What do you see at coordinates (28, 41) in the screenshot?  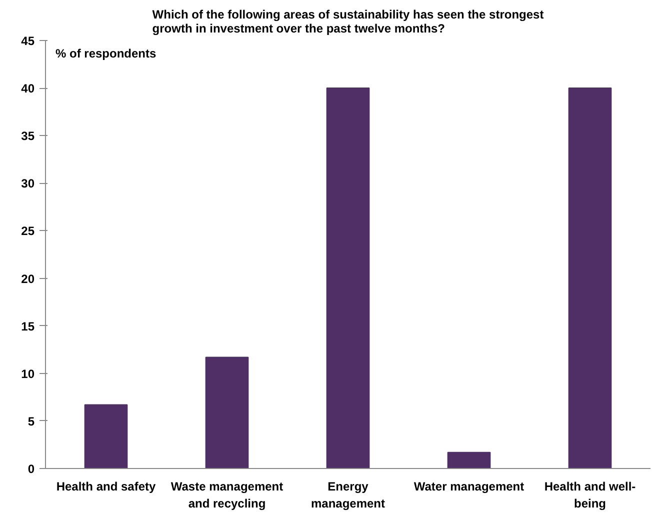 I see `y-tick-label: 45` at bounding box center [28, 41].